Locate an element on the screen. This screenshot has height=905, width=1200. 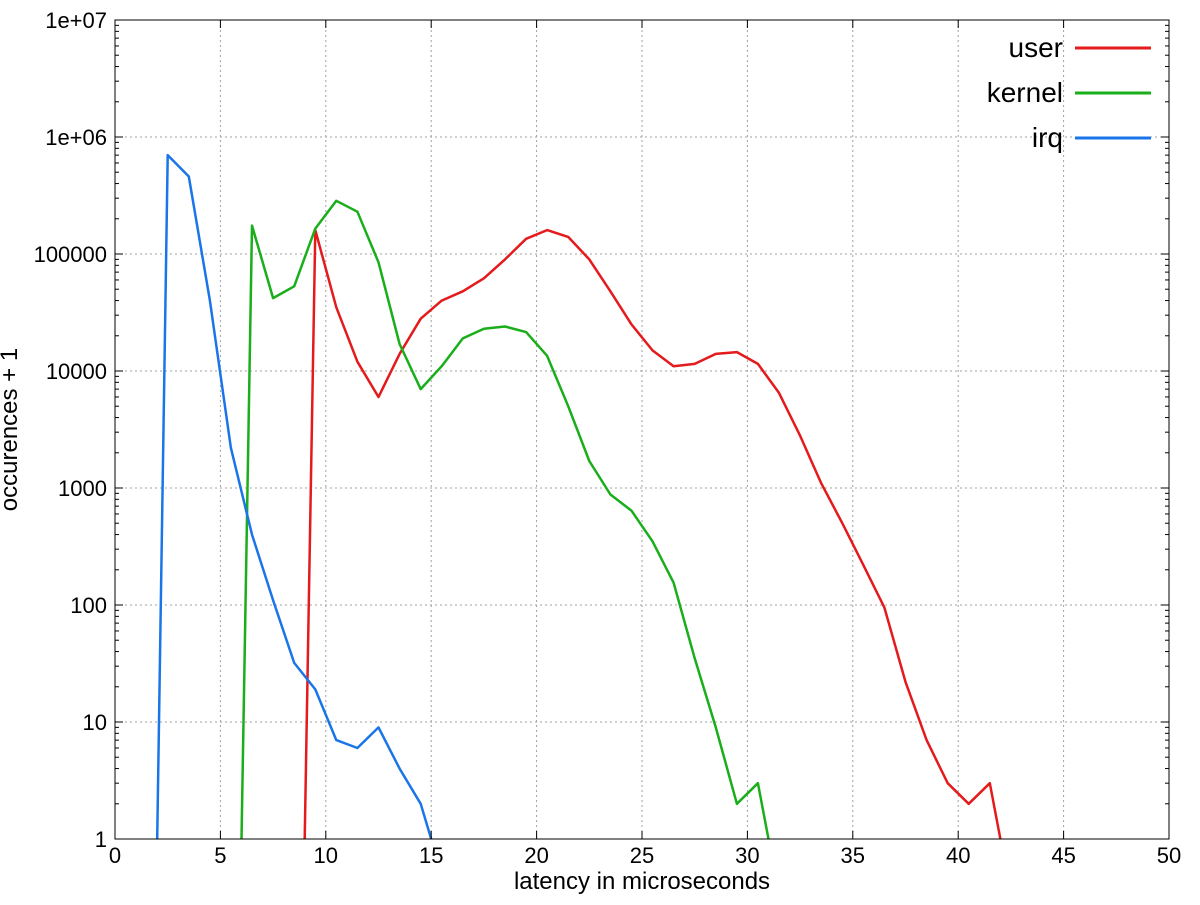
y-tick-label: 100 is located at coordinates (88, 605).